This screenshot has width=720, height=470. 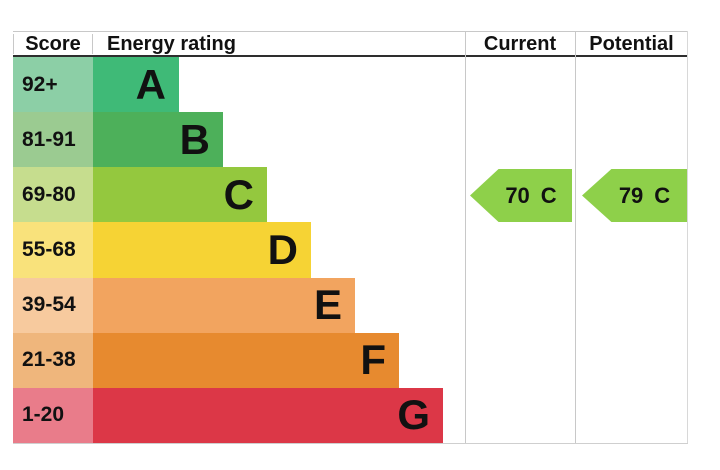 I want to click on table-right-border, so click(x=687, y=237).